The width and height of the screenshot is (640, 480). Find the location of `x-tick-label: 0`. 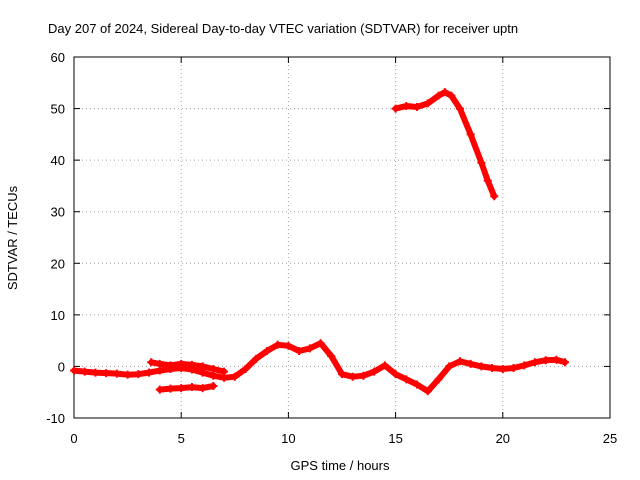

x-tick-label: 0 is located at coordinates (73, 438).